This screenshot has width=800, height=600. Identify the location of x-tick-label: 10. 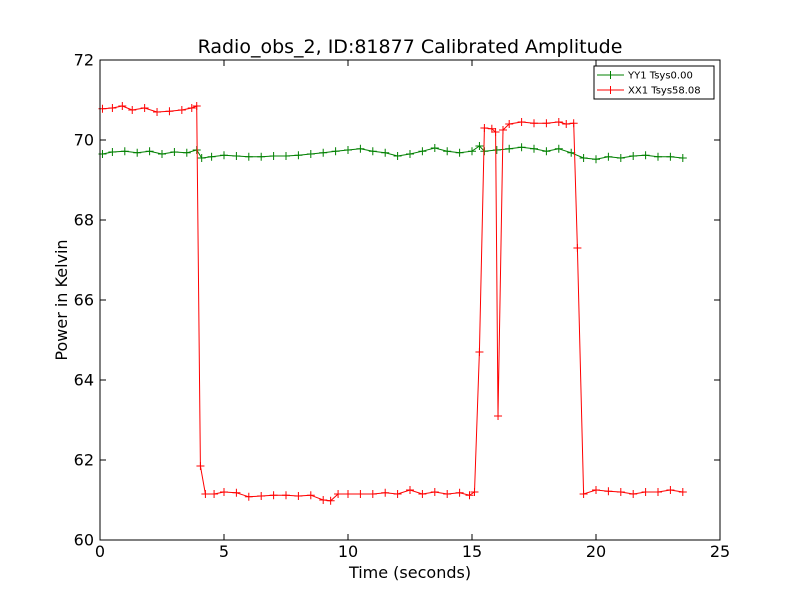
(348, 551).